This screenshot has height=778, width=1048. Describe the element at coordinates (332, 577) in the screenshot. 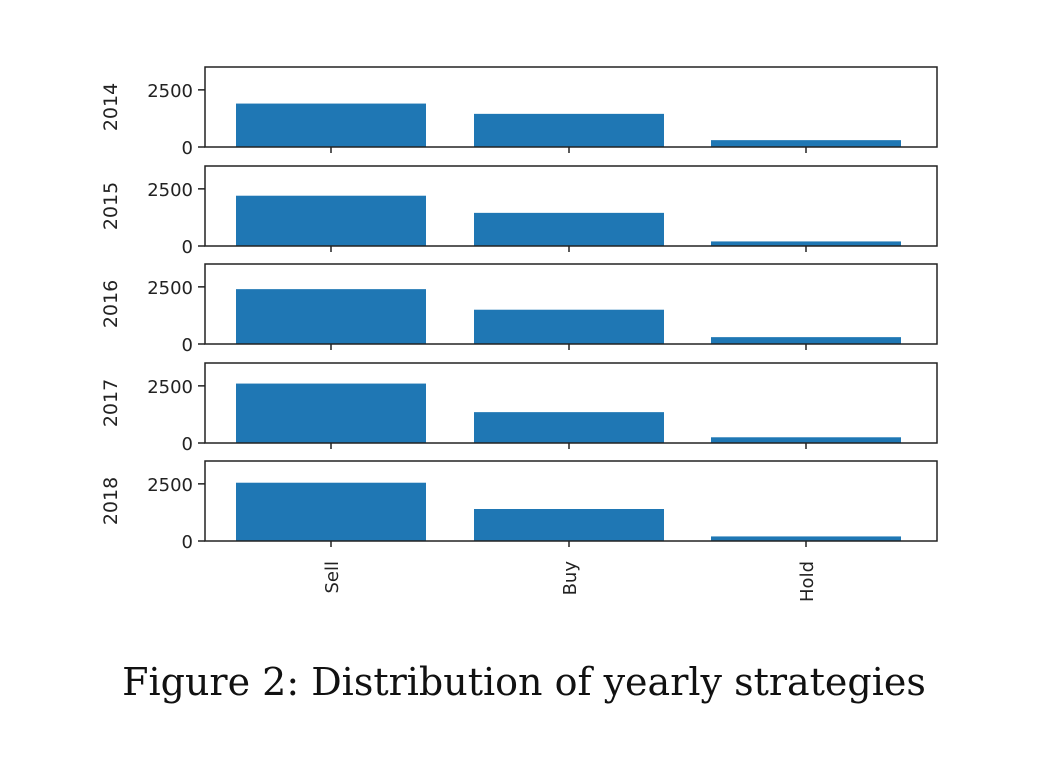

I see `xtick-label-sell: Sell` at that location.